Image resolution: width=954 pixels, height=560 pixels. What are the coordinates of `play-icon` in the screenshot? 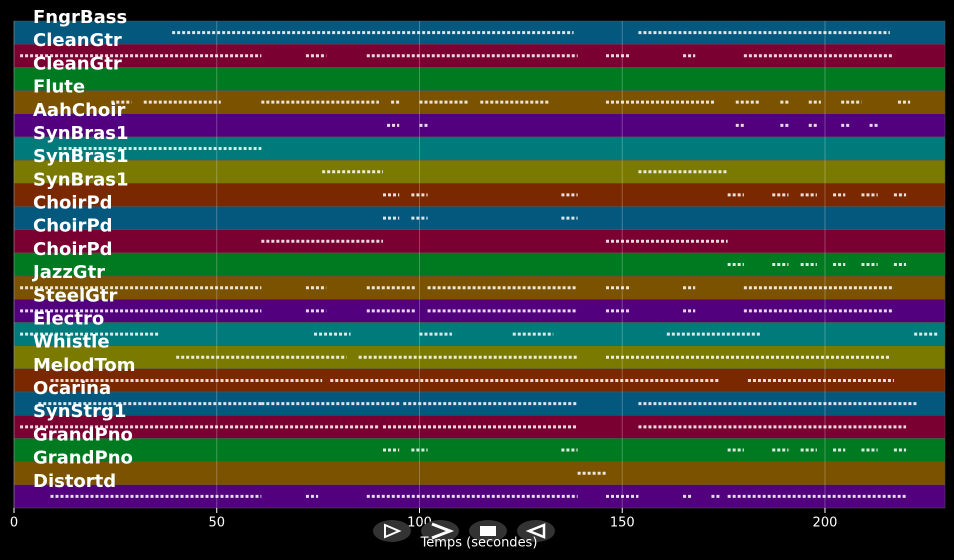 It's located at (393, 531).